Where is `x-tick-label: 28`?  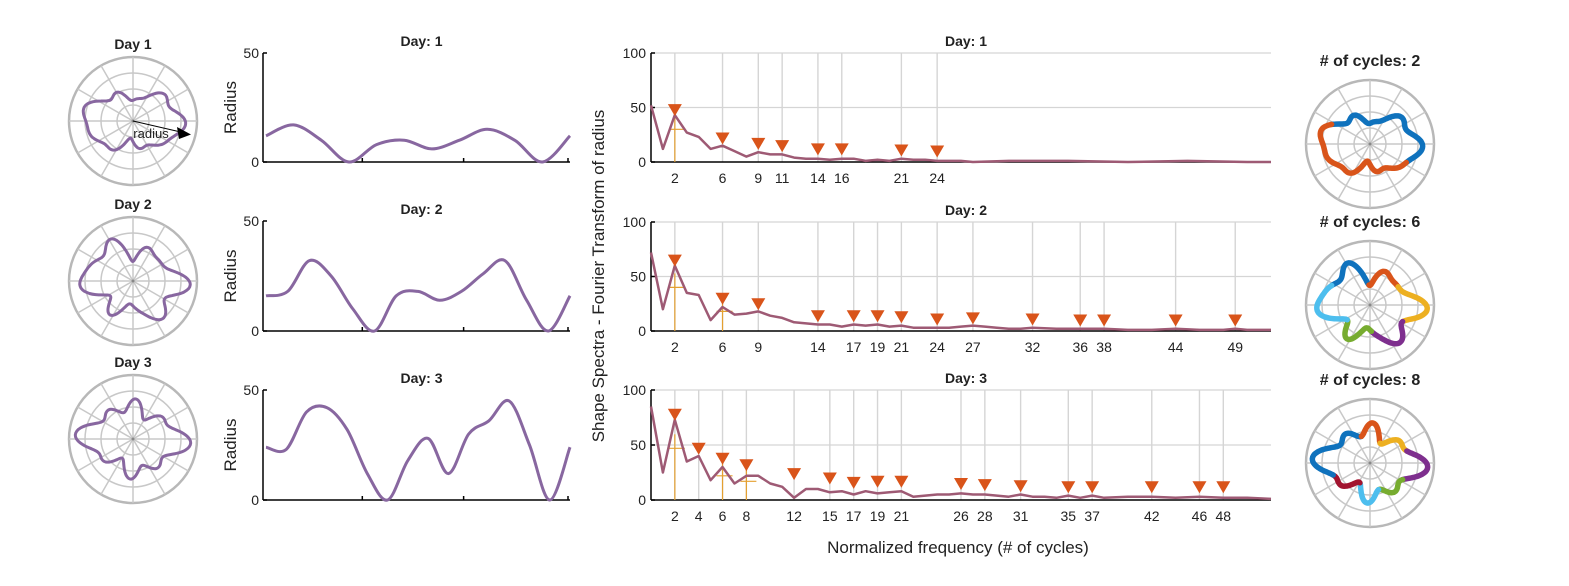
x-tick-label: 28 is located at coordinates (985, 516).